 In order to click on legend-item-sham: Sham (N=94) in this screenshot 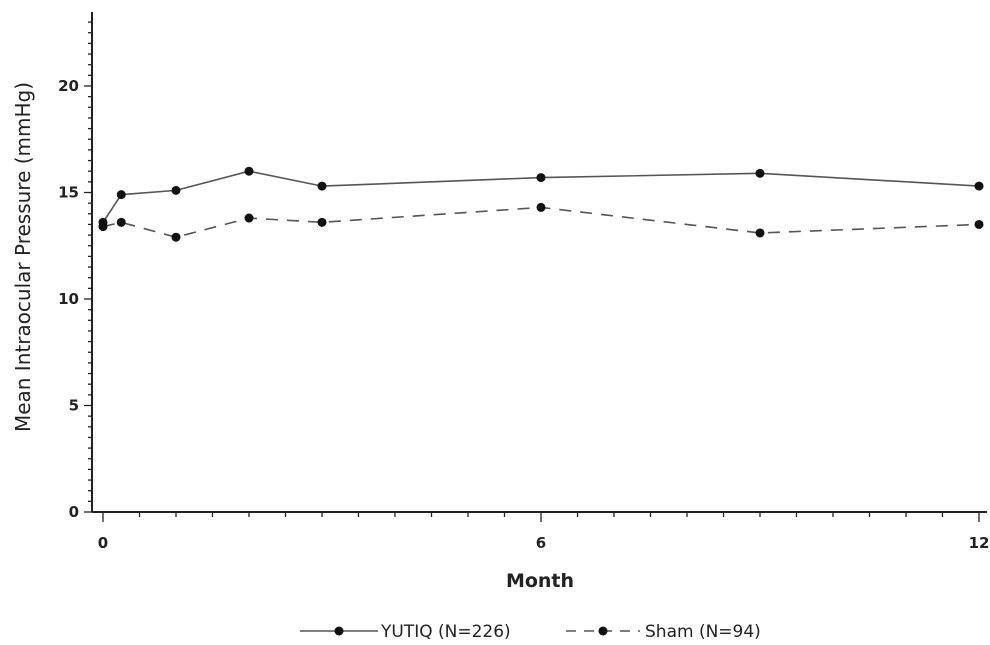, I will do `click(663, 632)`.